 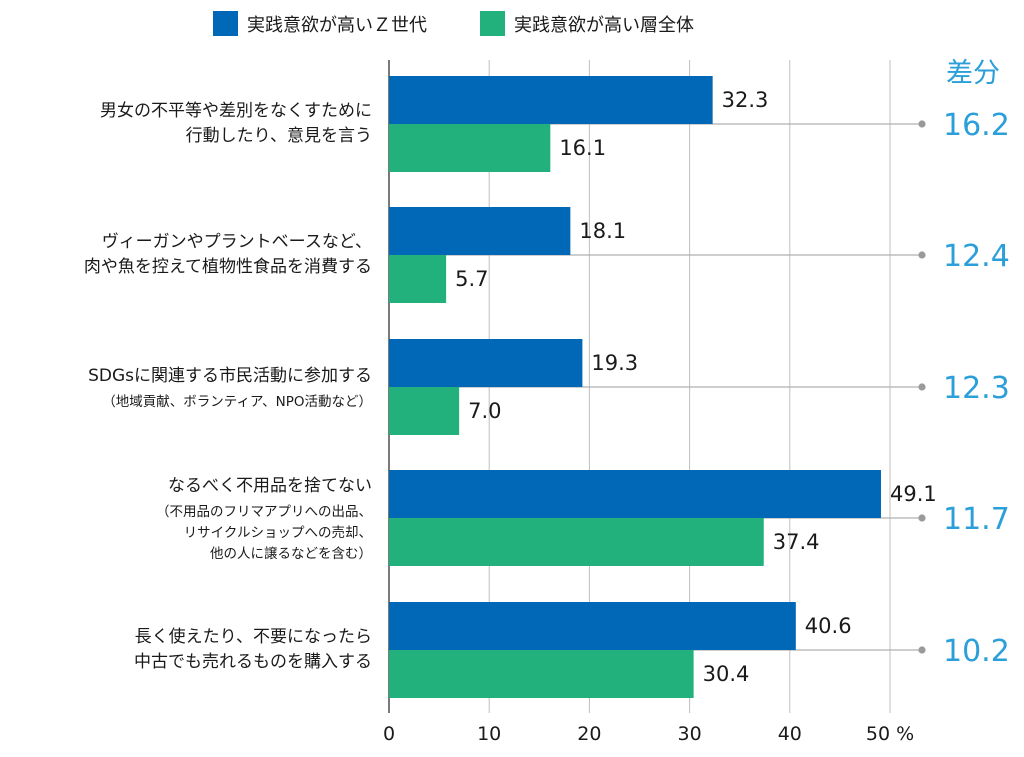 What do you see at coordinates (291, 554) in the screenshot?
I see `category-sublabel: 他の人に譲るなどを含む）` at bounding box center [291, 554].